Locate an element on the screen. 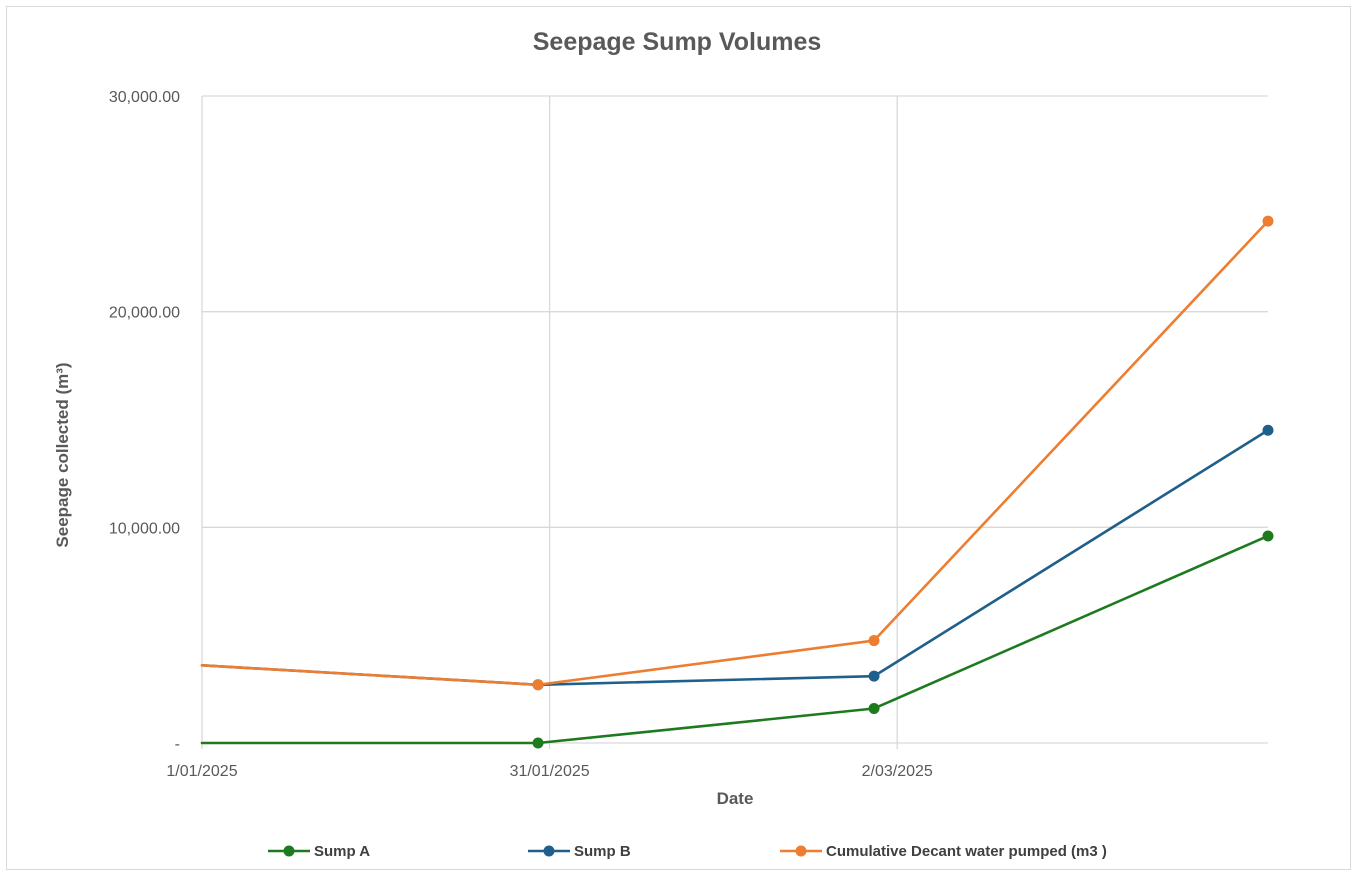  chart-title: Seepage Sump Volumes is located at coordinates (677, 42).